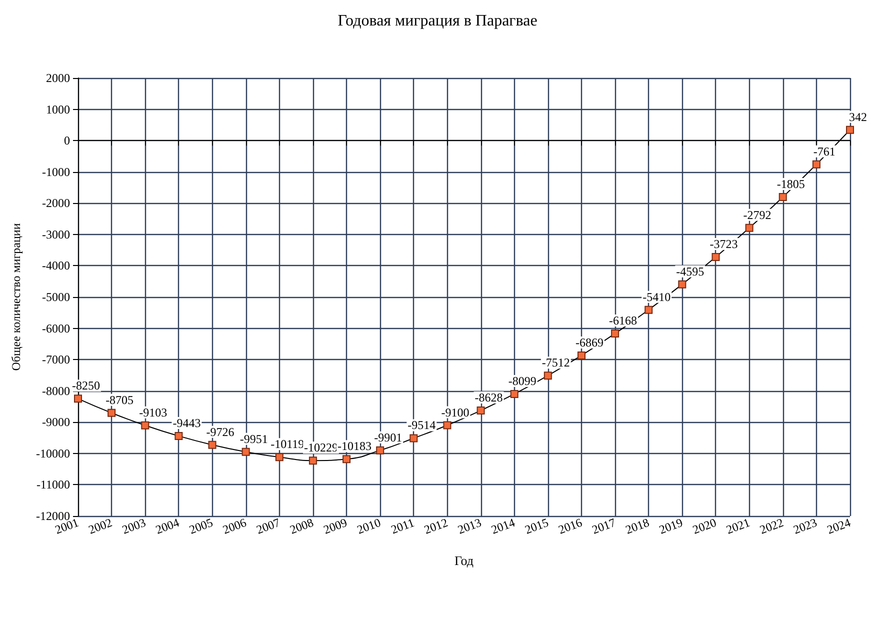 The image size is (875, 643). Describe the element at coordinates (704, 526) in the screenshot. I see `x-tick-label: 2020` at that location.